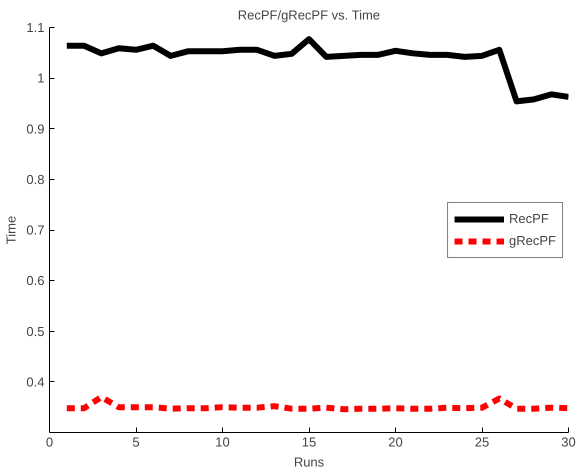 This screenshot has height=472, width=583. What do you see at coordinates (35, 230) in the screenshot?
I see `y-tick-label: 0.7` at bounding box center [35, 230].